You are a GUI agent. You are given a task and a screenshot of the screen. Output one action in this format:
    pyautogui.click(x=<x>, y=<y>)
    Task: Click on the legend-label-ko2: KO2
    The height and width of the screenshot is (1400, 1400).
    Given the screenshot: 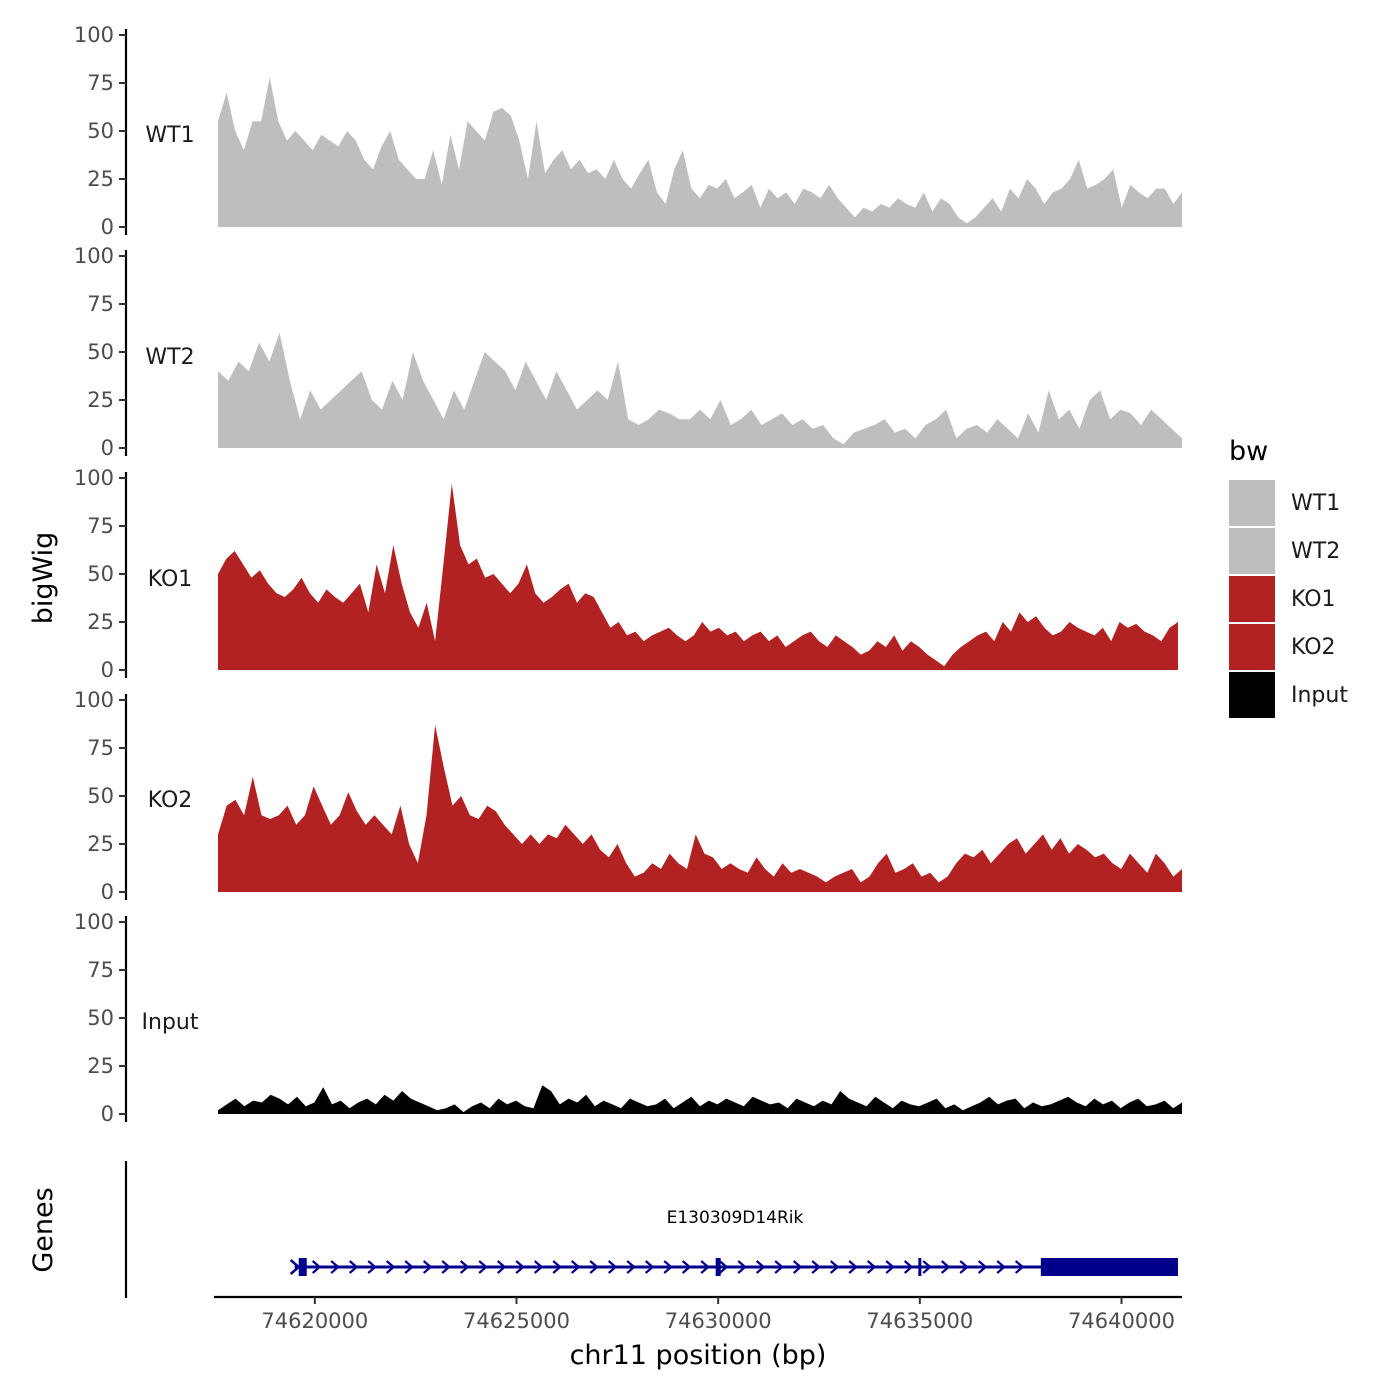 What is the action you would take?
    pyautogui.click(x=1313, y=647)
    